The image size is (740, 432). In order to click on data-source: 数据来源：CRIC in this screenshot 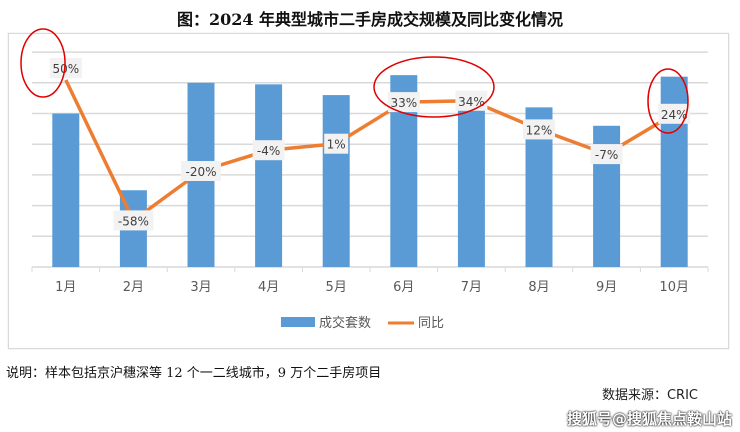, I will do `click(649, 395)`.